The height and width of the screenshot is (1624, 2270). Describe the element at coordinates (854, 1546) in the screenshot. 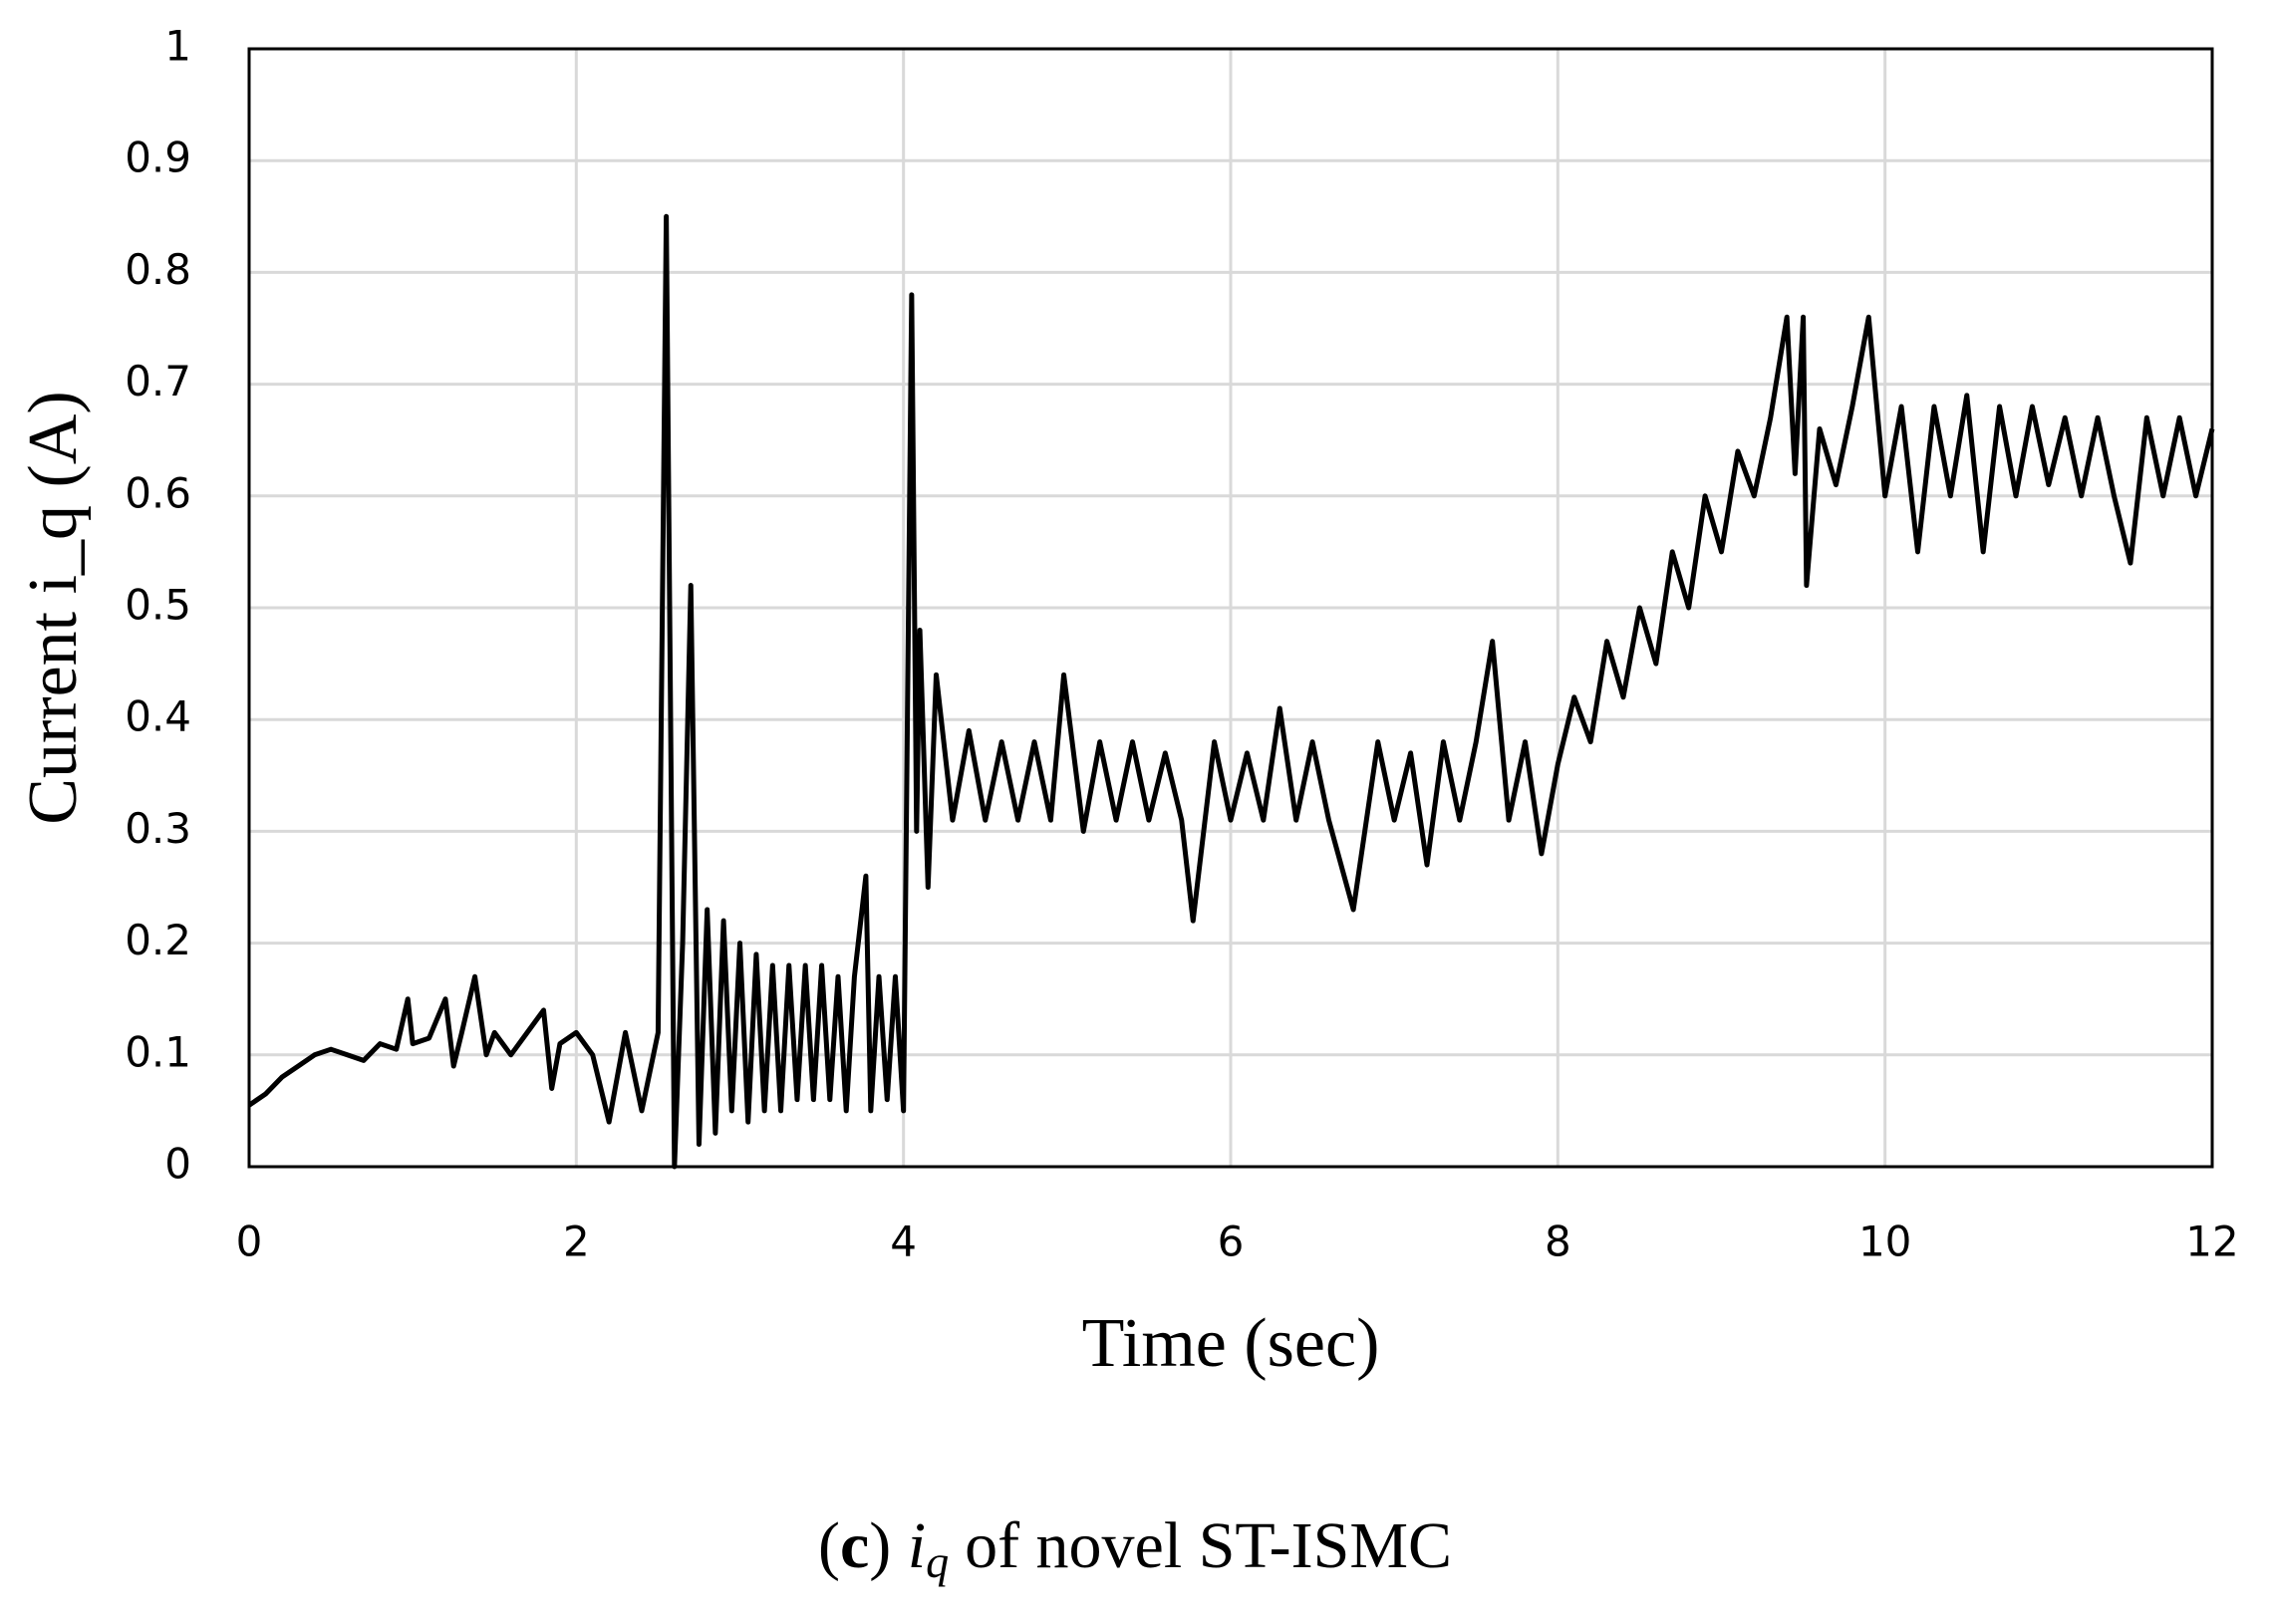

I see `caption-label: c` at that location.